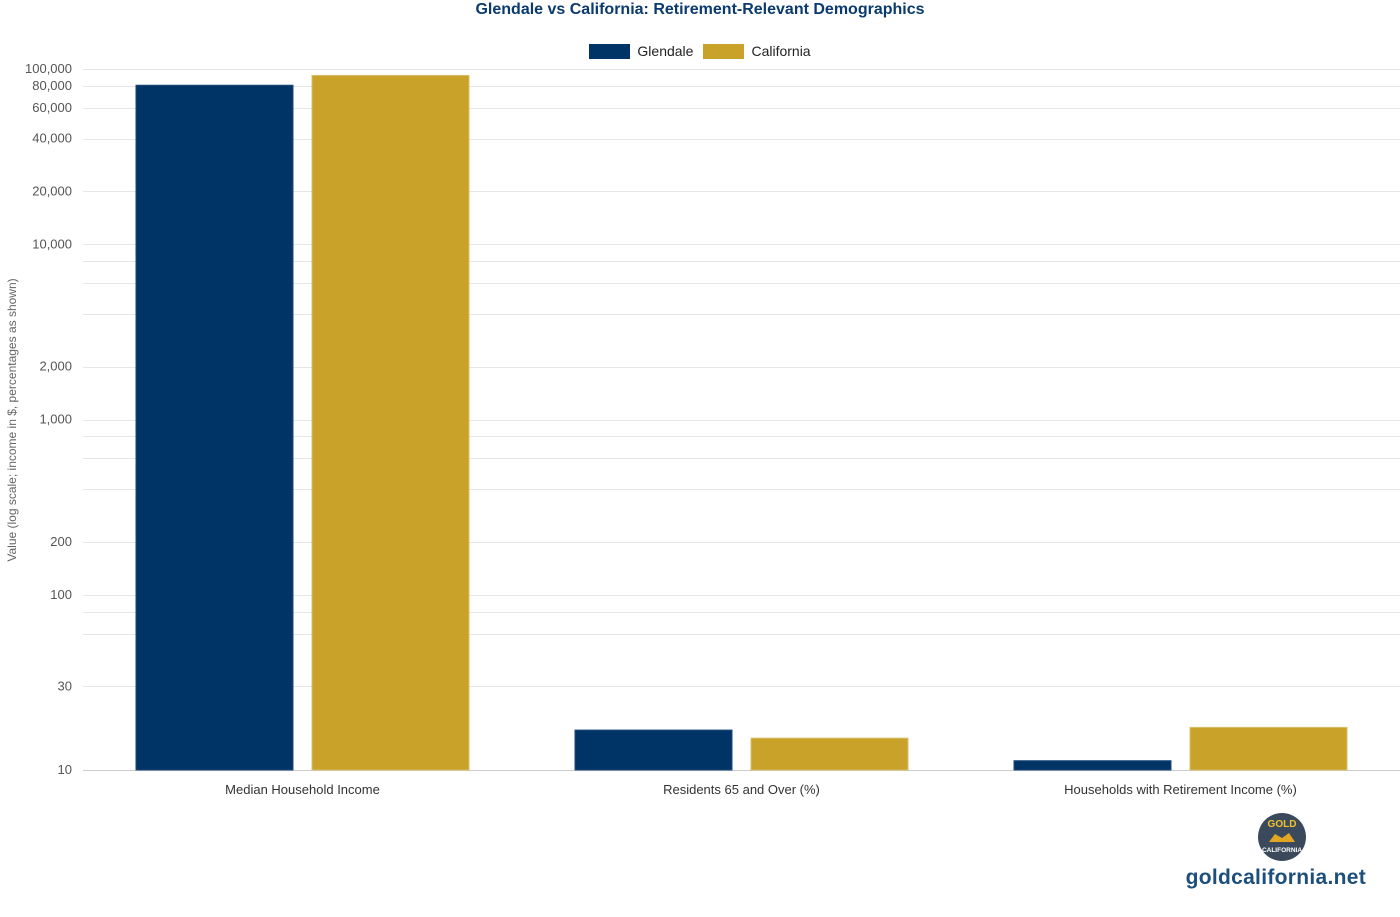  What do you see at coordinates (741, 789) in the screenshot?
I see `x-tick-label: Residents 65 and Over (%)` at bounding box center [741, 789].